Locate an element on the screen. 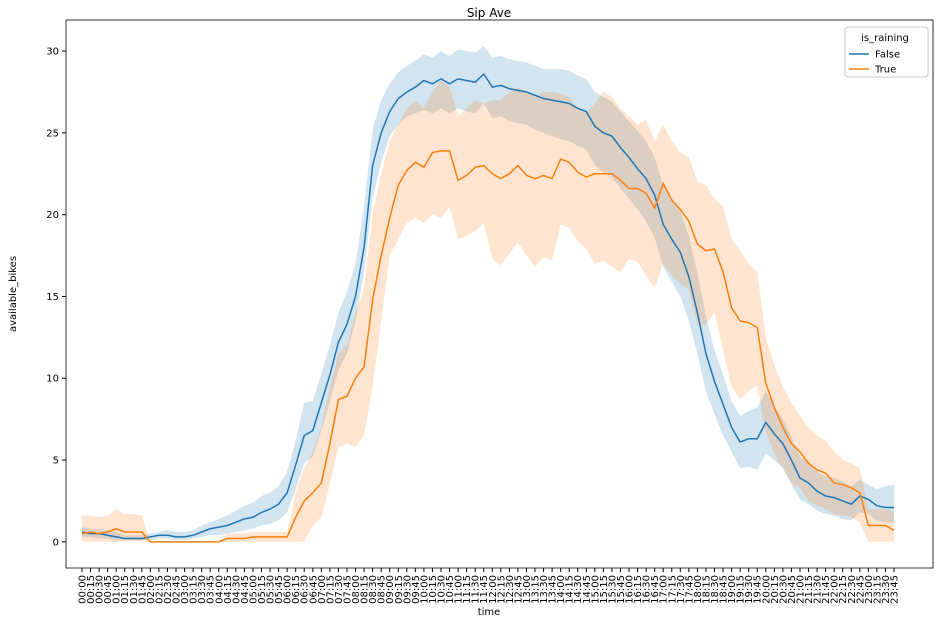 The height and width of the screenshot is (623, 941). x-tick-label: 11:45 is located at coordinates (484, 589).